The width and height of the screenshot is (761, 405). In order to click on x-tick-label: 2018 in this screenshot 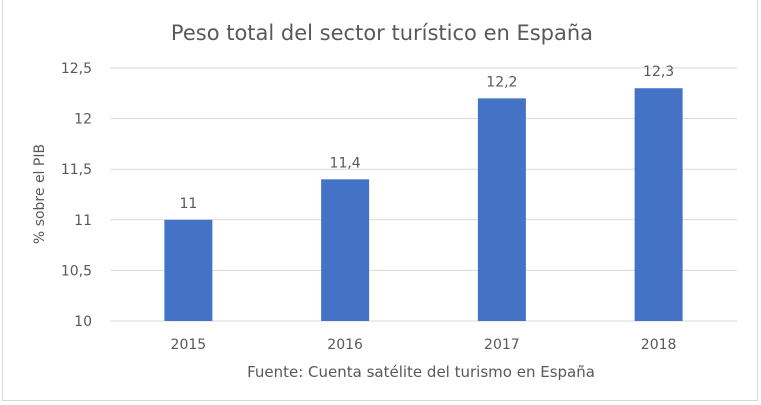, I will do `click(659, 345)`.